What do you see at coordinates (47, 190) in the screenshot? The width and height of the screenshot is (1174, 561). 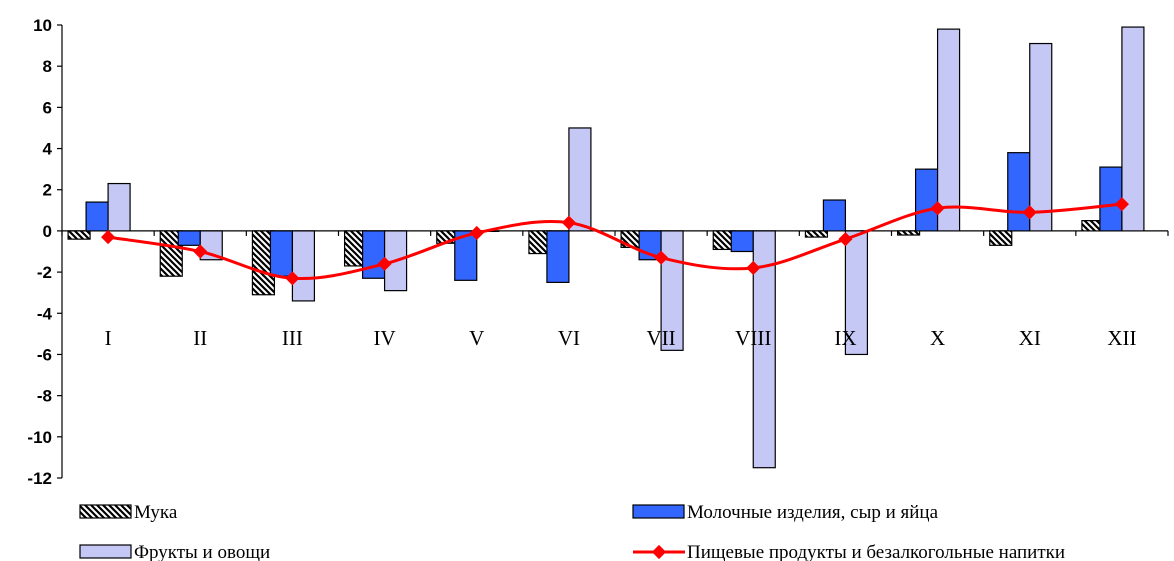 I see `y-tick-label: 2` at bounding box center [47, 190].